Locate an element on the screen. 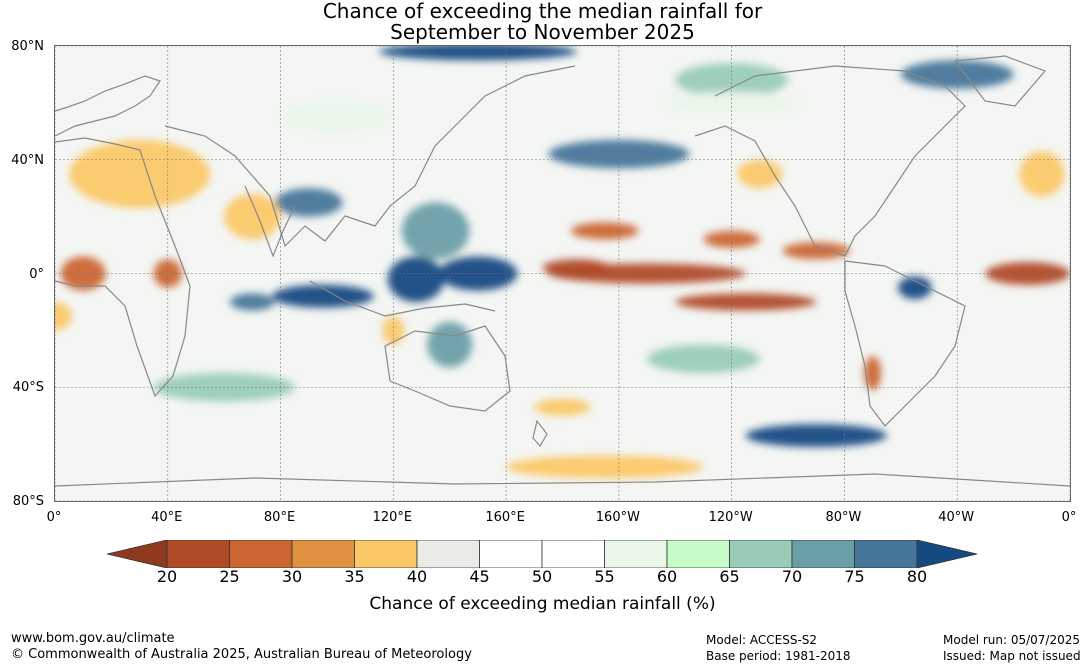 The width and height of the screenshot is (1085, 667). coastline-india is located at coordinates (270, 221).